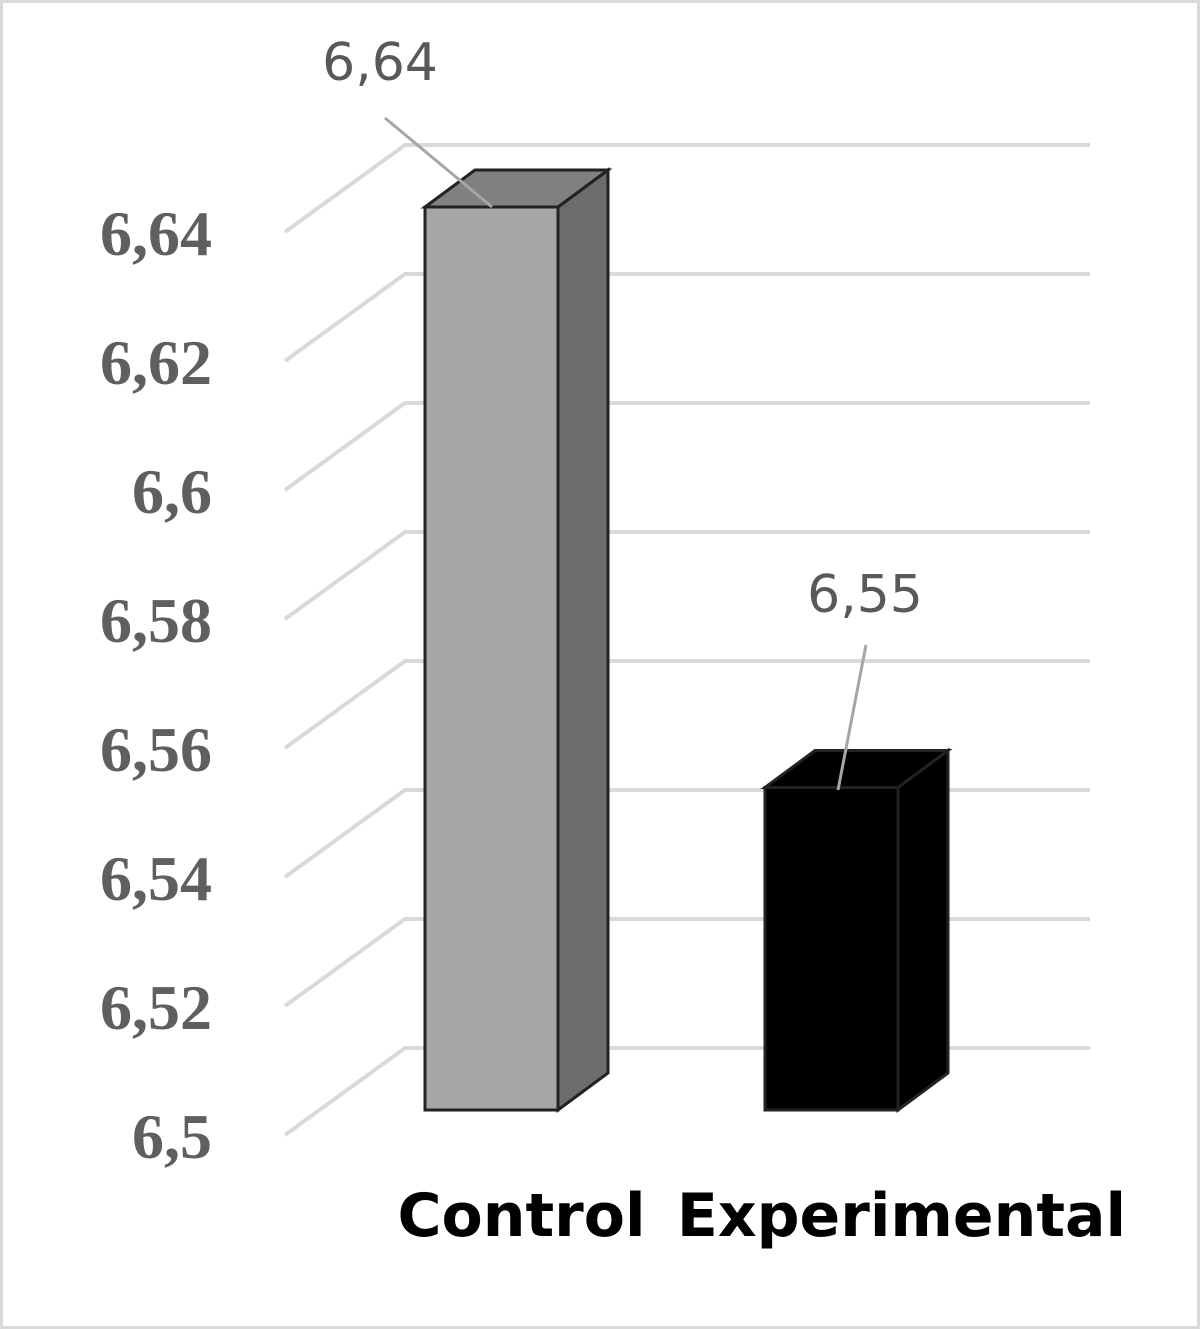  Describe the element at coordinates (172, 491) in the screenshot. I see `y-tick-label: 6,6` at that location.